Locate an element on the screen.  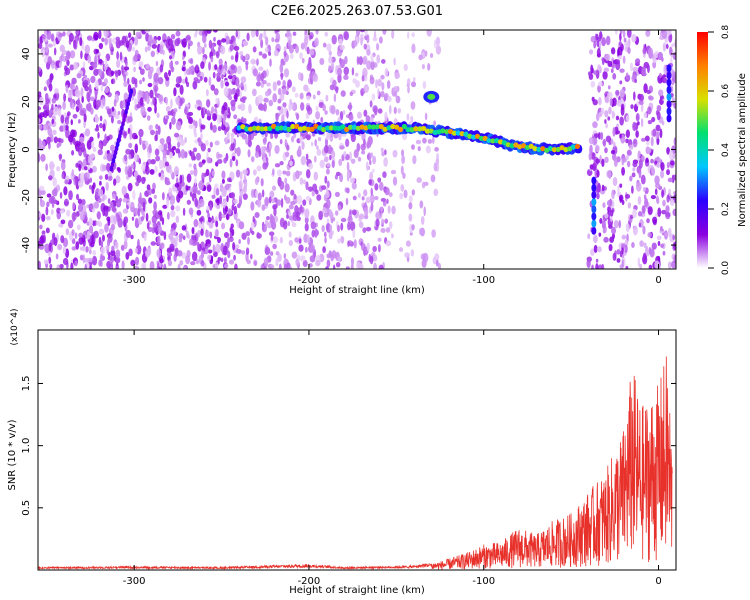
spectrogram-y-label: Frequency (Hz) is located at coordinates (12, 150).